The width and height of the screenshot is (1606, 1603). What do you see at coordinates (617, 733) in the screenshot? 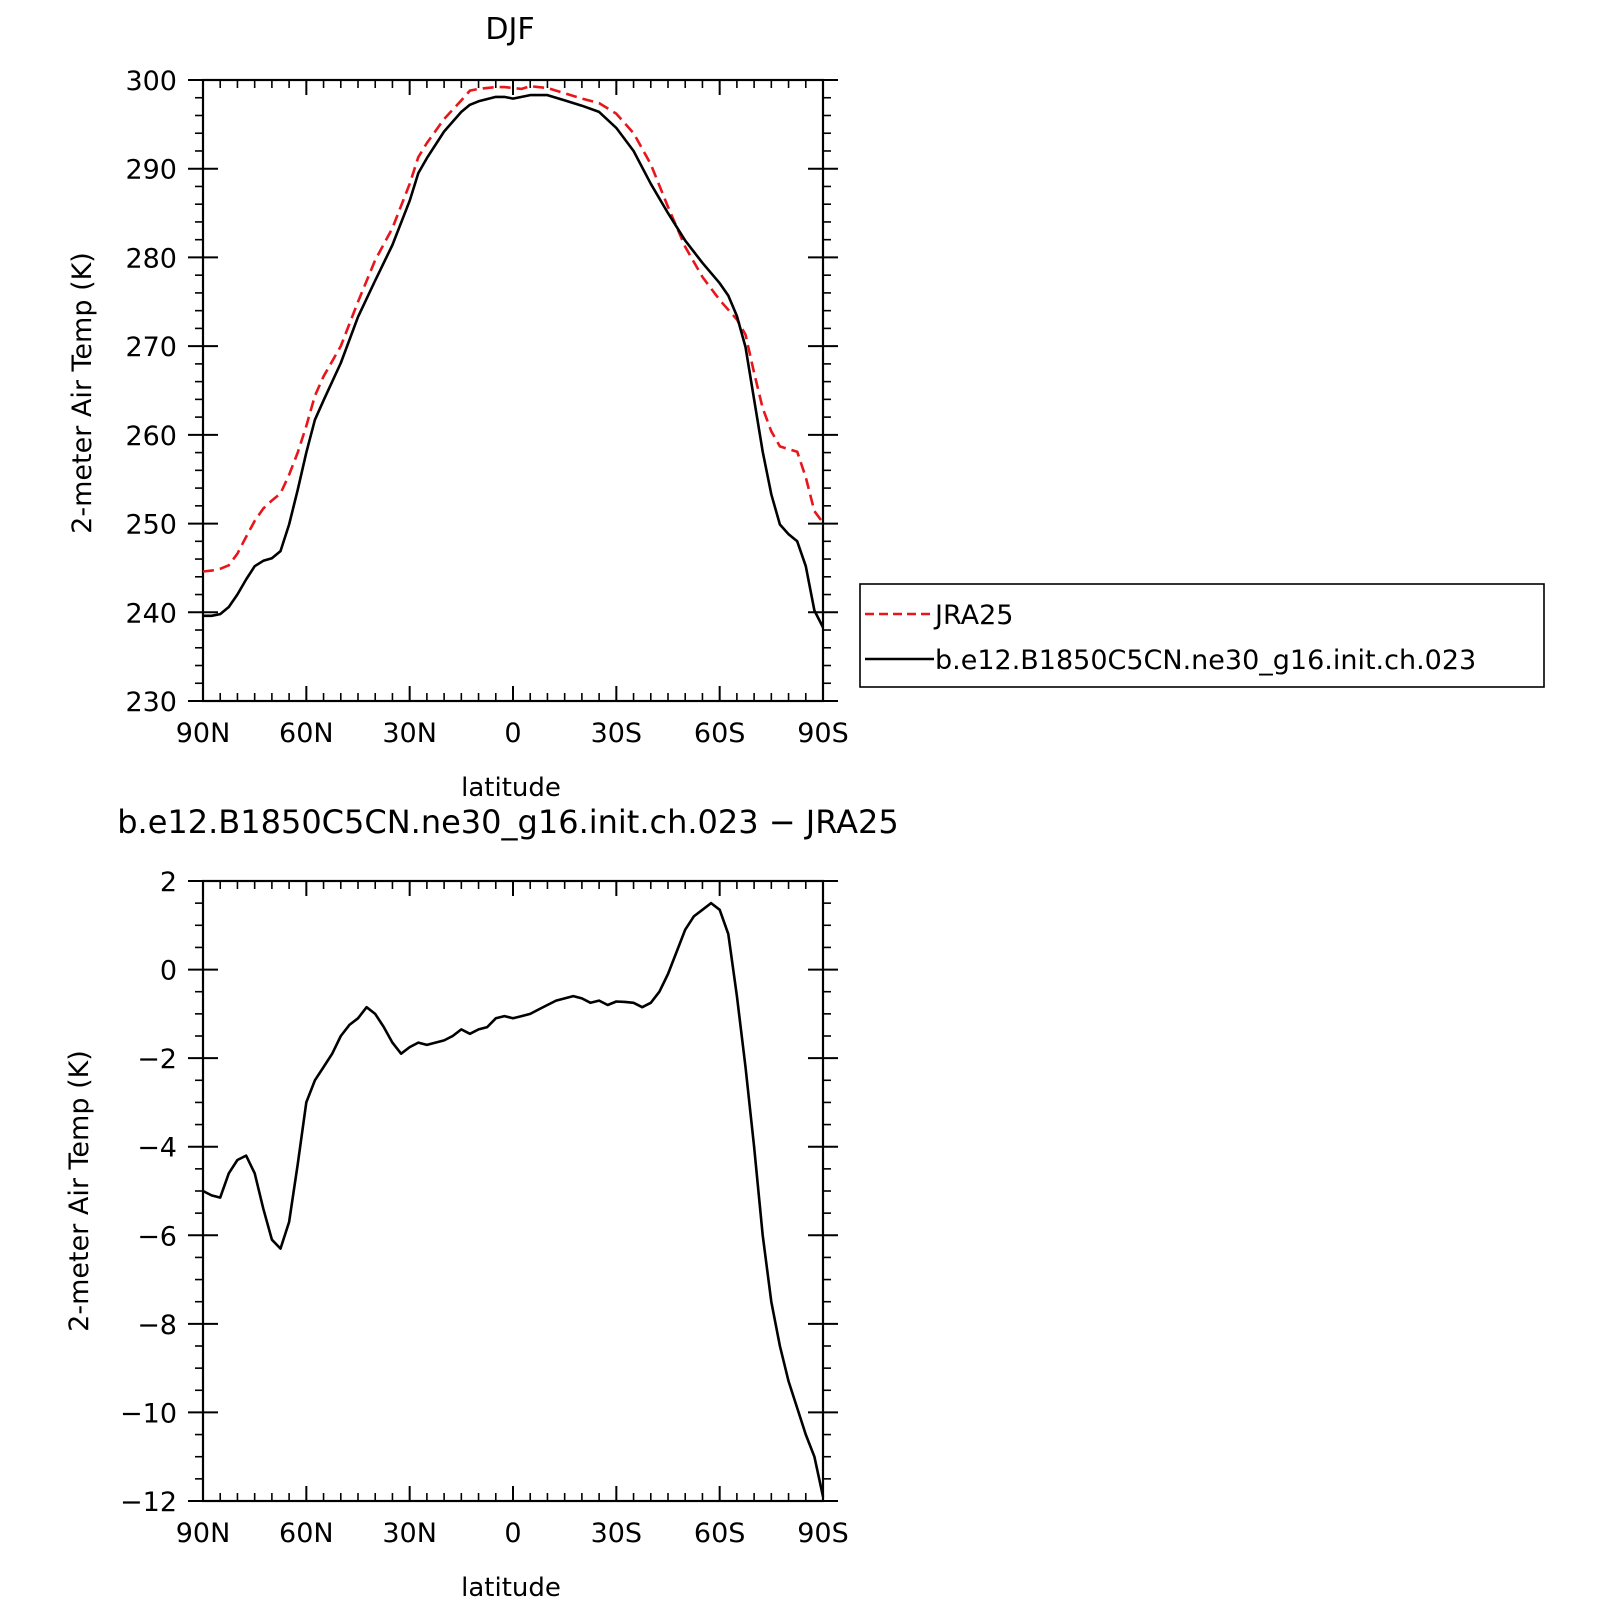
I see `top-x-tick-label: 30S` at bounding box center [617, 733].